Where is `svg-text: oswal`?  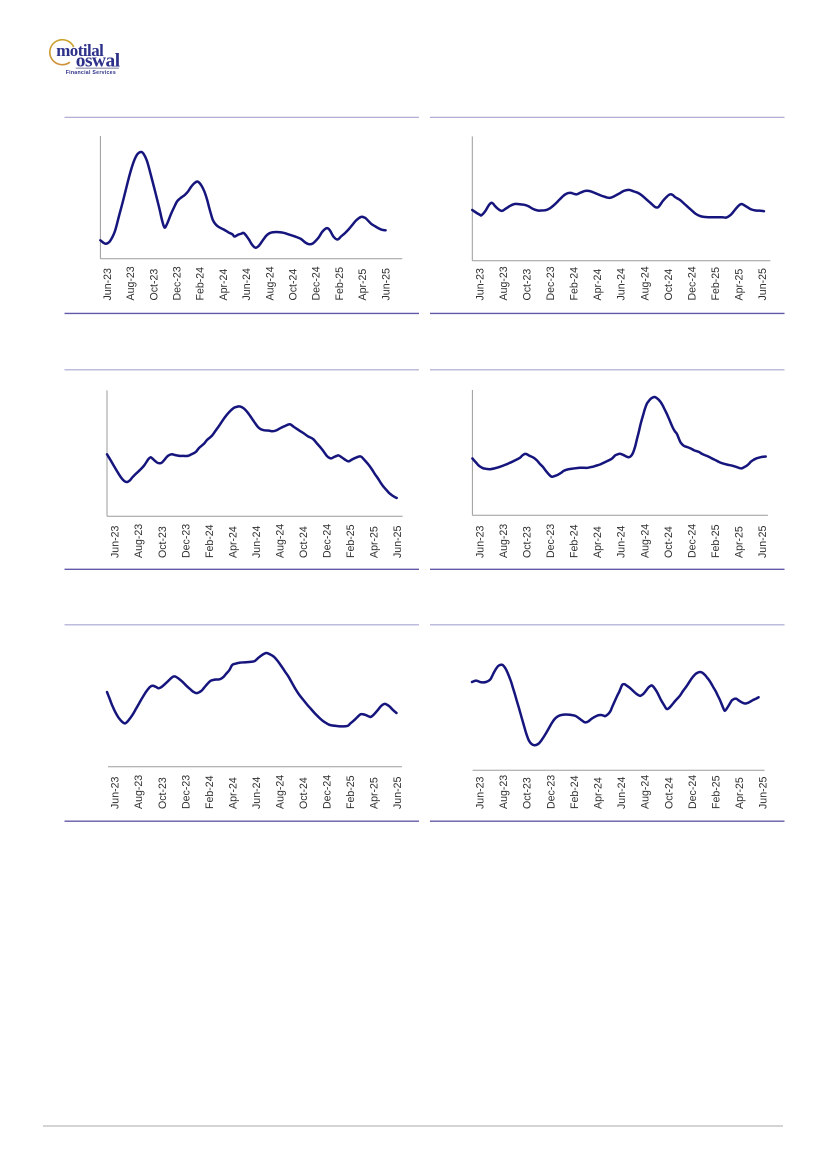
svg-text: oswal is located at coordinates (98, 60).